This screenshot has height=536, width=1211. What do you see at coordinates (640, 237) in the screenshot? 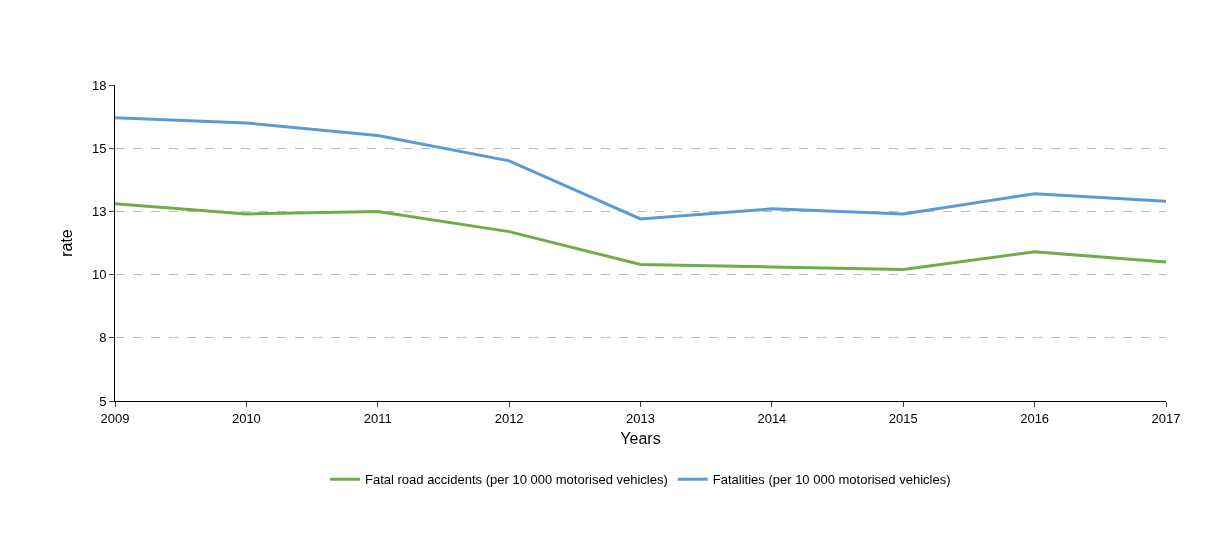
I see `line-series` at bounding box center [640, 237].